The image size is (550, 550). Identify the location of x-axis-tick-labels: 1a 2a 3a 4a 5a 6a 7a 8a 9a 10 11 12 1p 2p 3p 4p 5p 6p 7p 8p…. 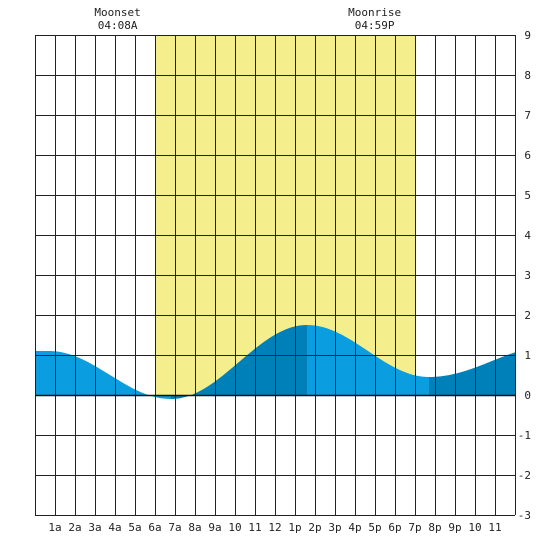
(274, 527).